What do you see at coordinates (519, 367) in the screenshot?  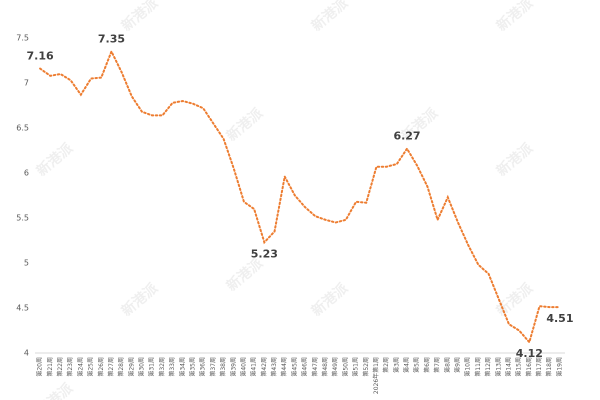 I see `x-tick-label: 第15周` at bounding box center [519, 367].